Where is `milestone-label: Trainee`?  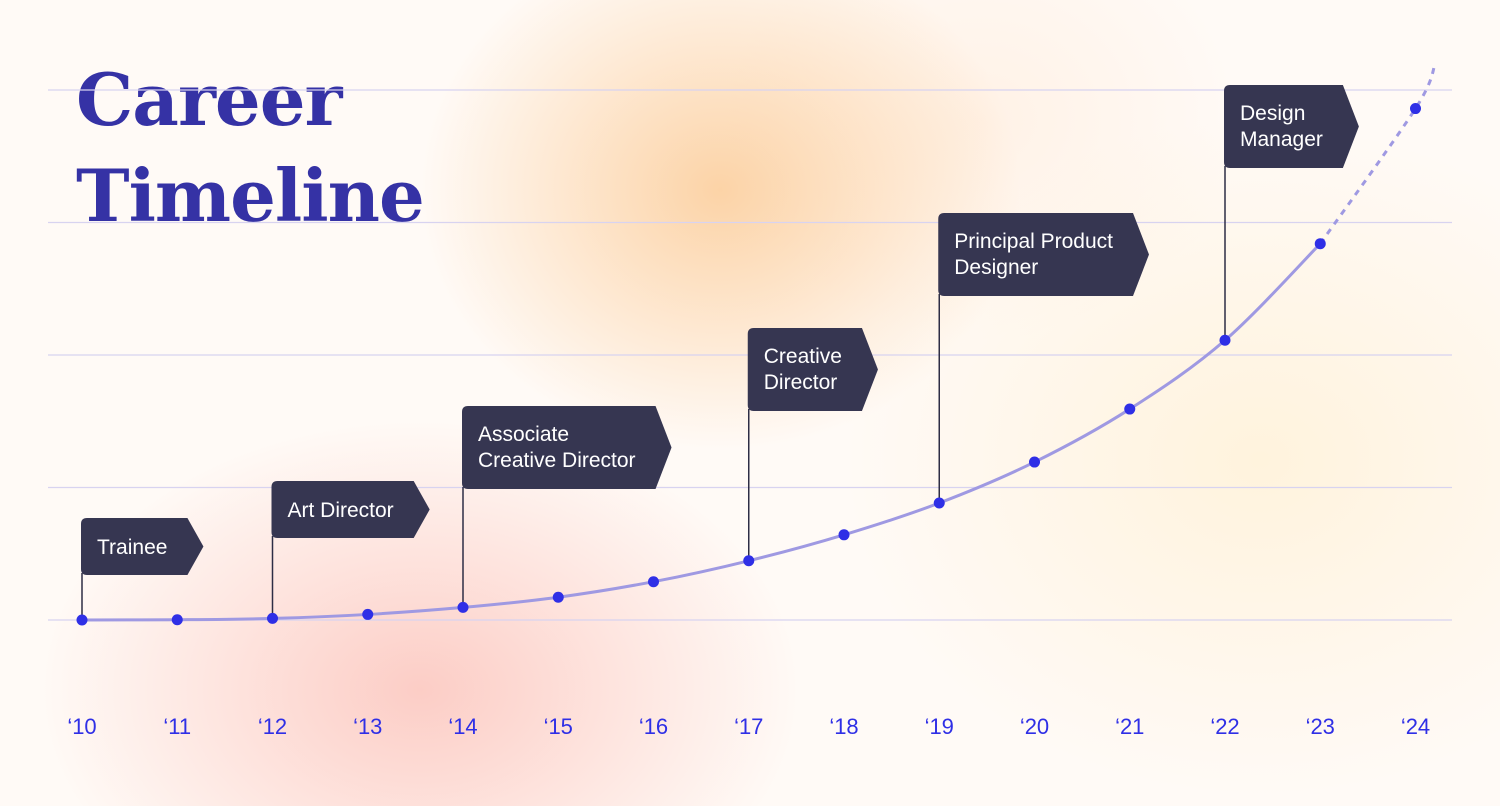
milestone-label: Trainee is located at coordinates (132, 547).